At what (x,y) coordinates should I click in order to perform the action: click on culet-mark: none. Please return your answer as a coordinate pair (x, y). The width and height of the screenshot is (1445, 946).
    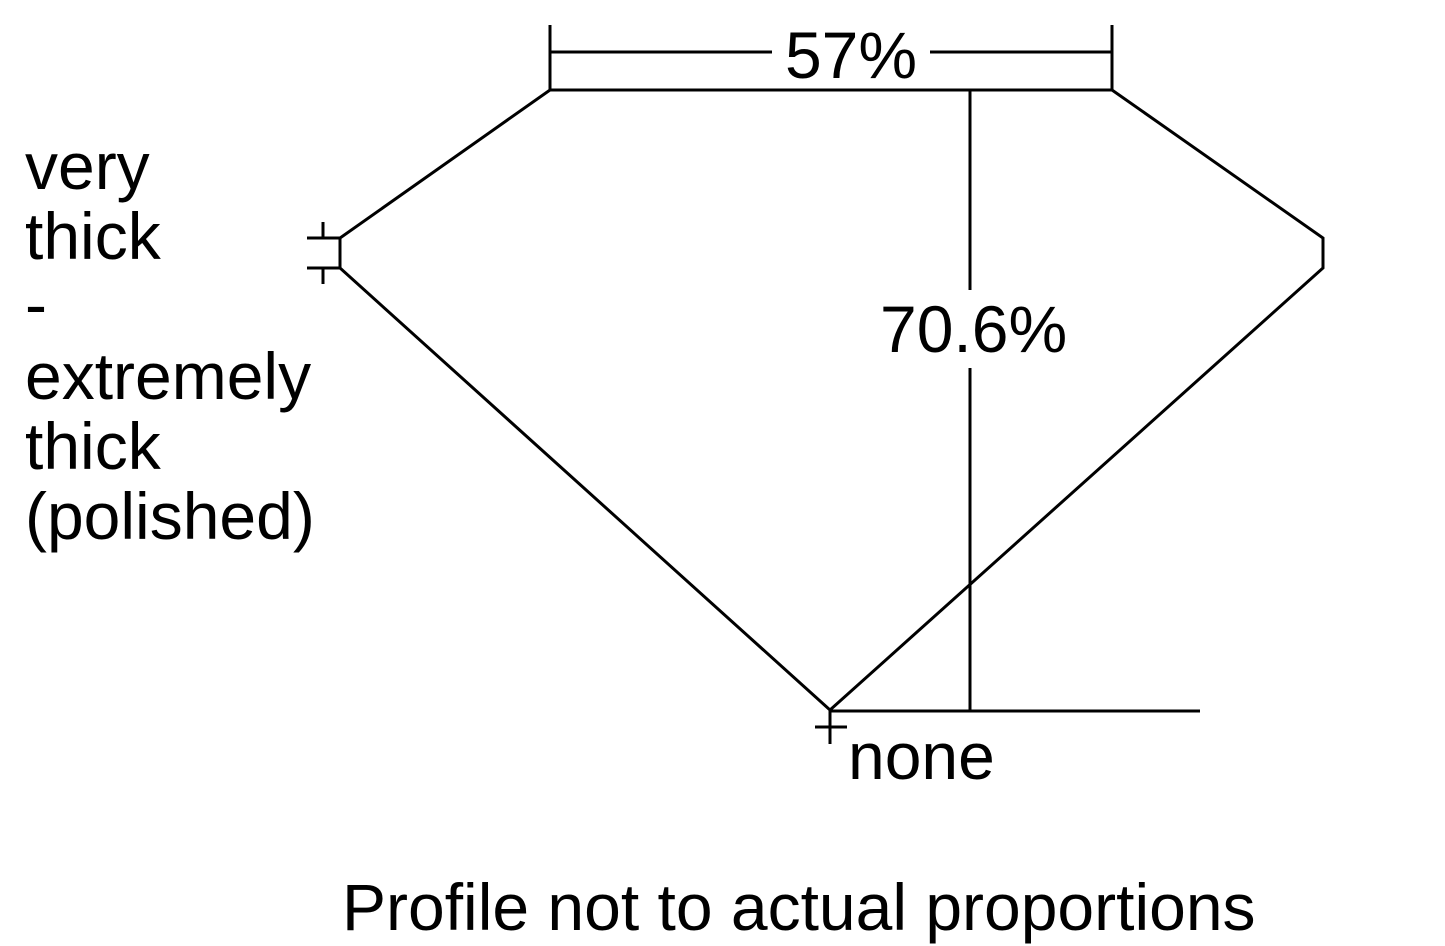
    Looking at the image, I should click on (905, 751).